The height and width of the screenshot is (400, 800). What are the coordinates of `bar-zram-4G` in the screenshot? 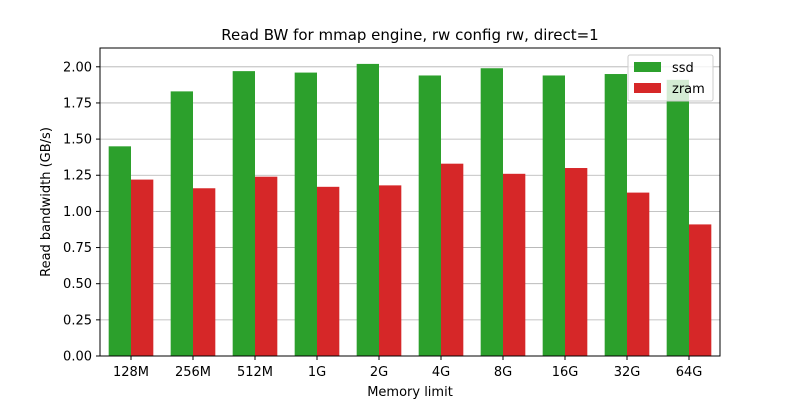 It's located at (452, 259).